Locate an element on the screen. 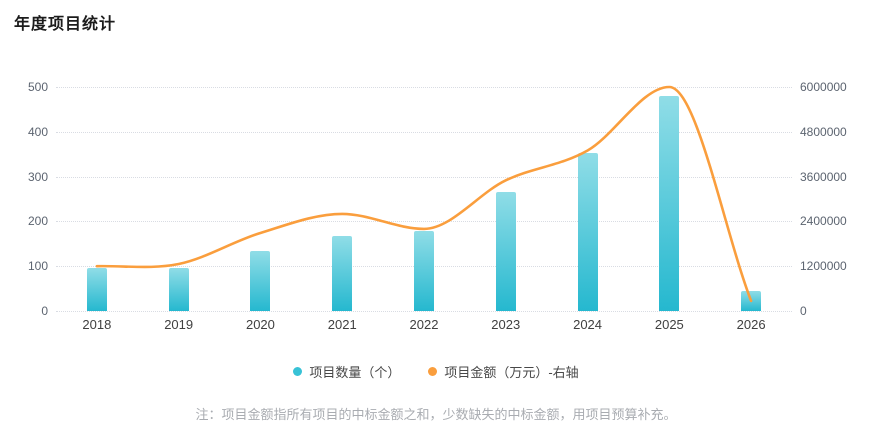  legend-item-count: 项目数量（个） is located at coordinates (346, 371).